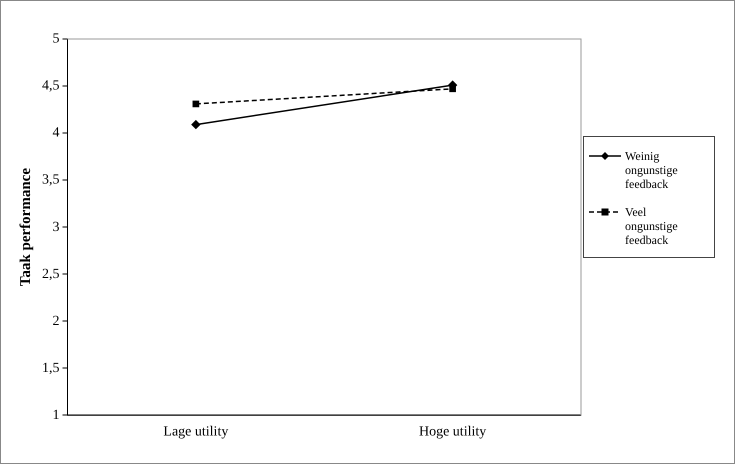 The height and width of the screenshot is (468, 735). What do you see at coordinates (652, 170) in the screenshot?
I see `legend-label: Weinig ongunstige feedback` at bounding box center [652, 170].